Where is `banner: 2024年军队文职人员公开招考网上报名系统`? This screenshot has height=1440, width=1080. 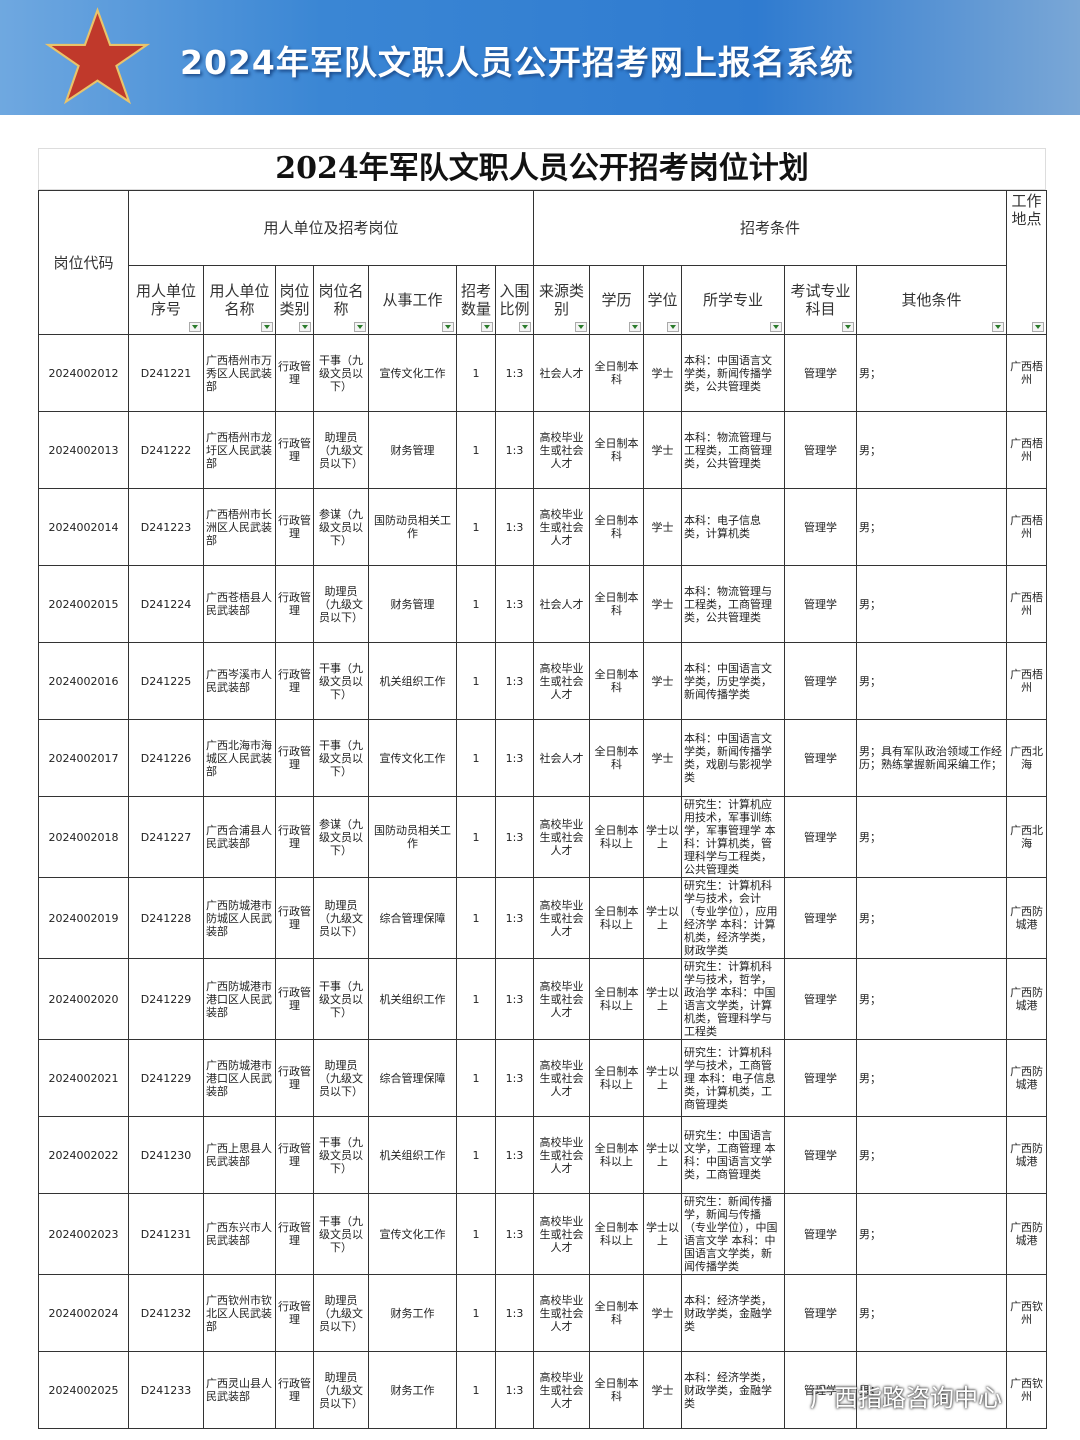
banner: 2024年军队文职人员公开招考网上报名系统 is located at coordinates (540, 57).